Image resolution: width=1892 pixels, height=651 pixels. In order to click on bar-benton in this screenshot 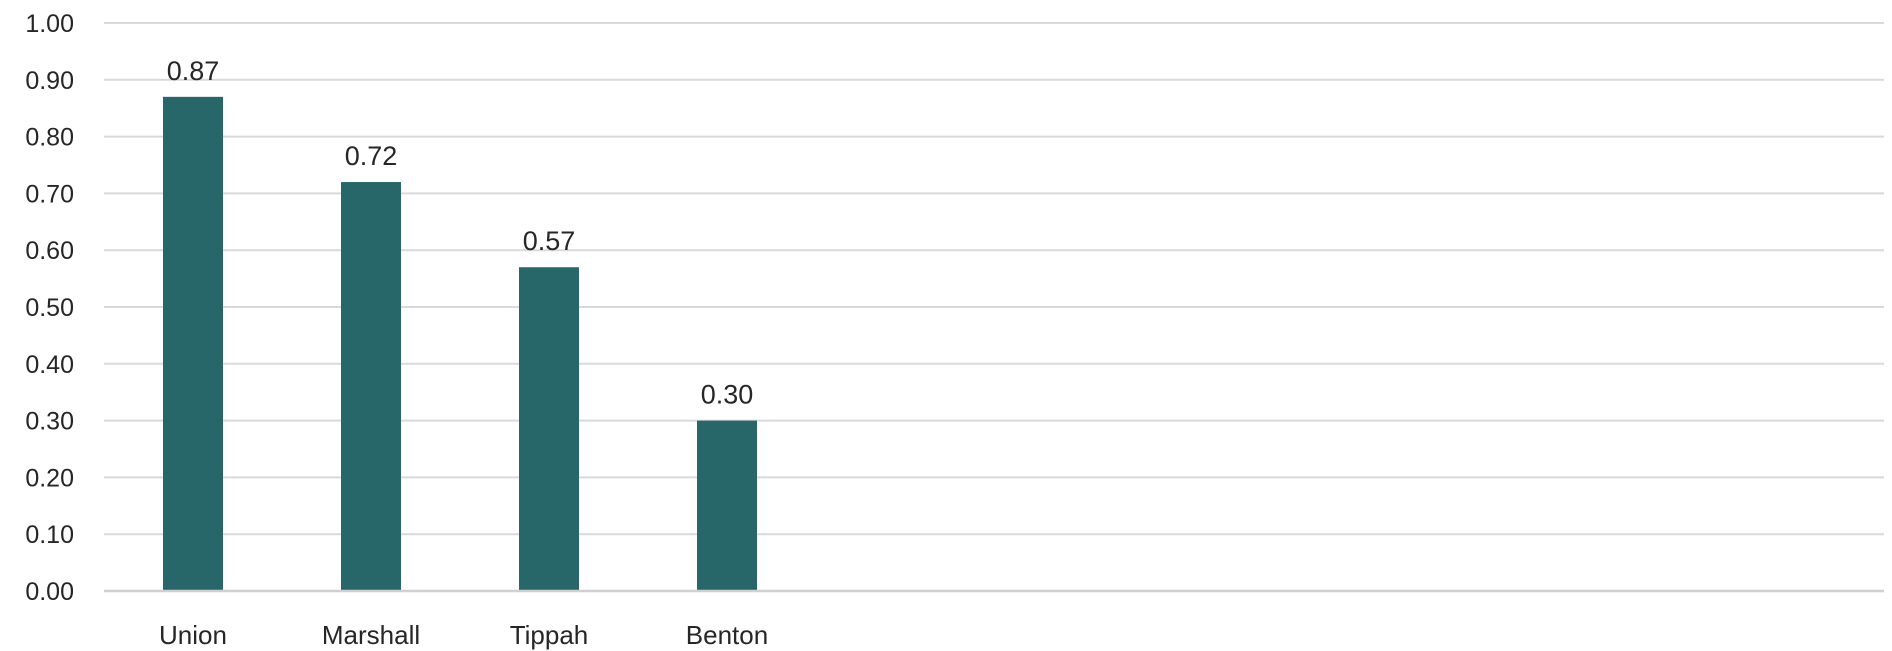, I will do `click(727, 505)`.